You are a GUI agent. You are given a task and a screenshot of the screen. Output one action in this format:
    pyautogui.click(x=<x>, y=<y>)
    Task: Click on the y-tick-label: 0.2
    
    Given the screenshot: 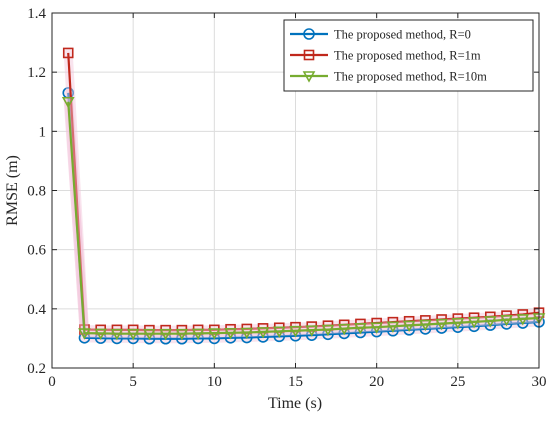 What is the action you would take?
    pyautogui.click(x=36, y=369)
    